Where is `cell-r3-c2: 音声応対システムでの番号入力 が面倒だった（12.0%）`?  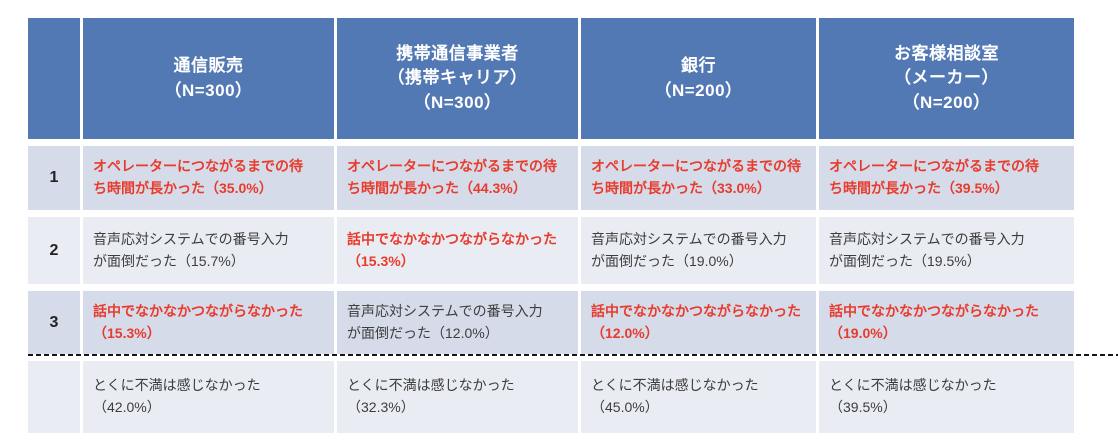
cell-r3-c2: 音声応対システムでの番号入力 が面倒だった（12.0%） is located at coordinates (457, 322).